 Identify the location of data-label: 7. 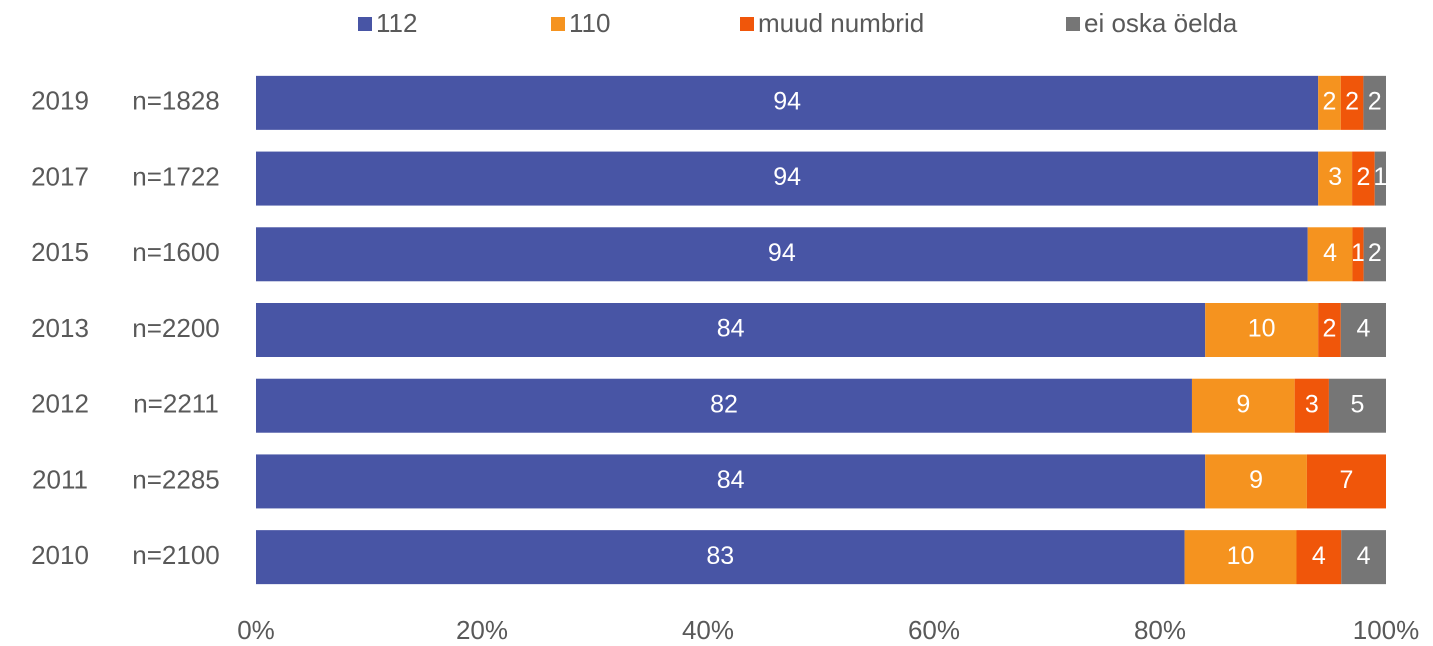
(1346, 480).